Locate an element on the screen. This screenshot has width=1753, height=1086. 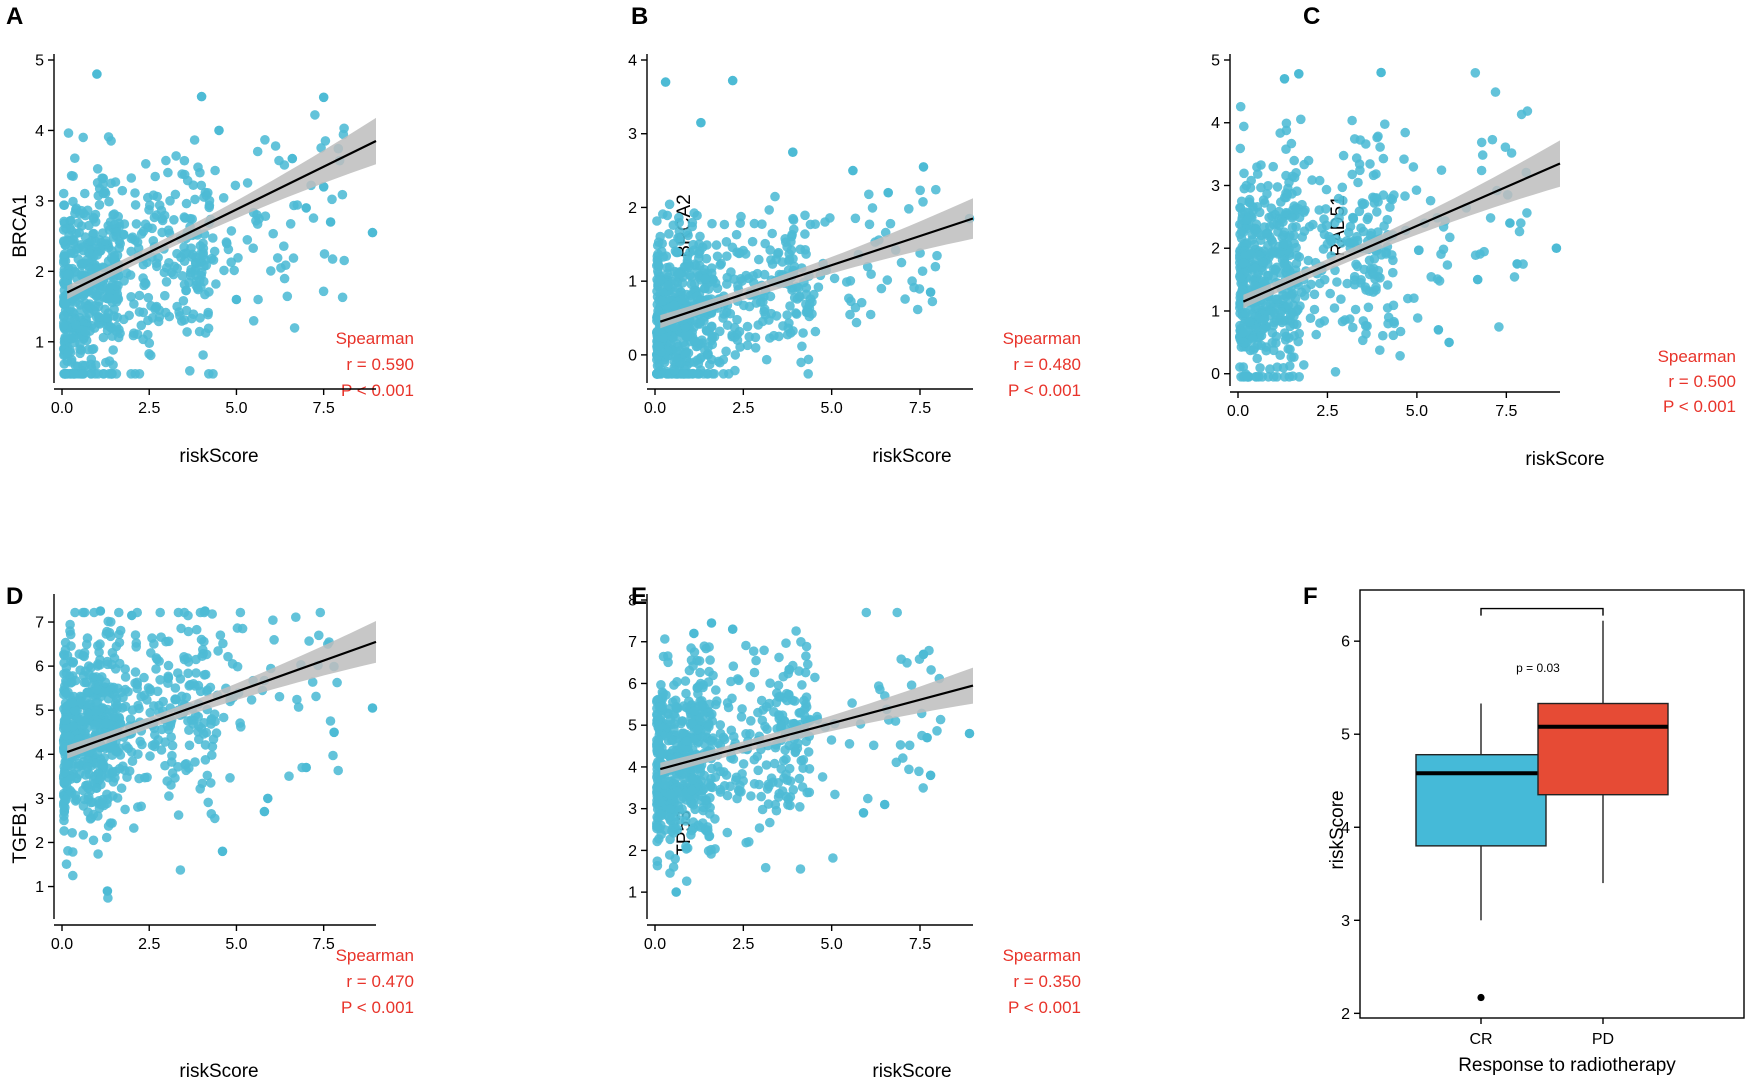
x-tick-label: 5.0 is located at coordinates (832, 408).